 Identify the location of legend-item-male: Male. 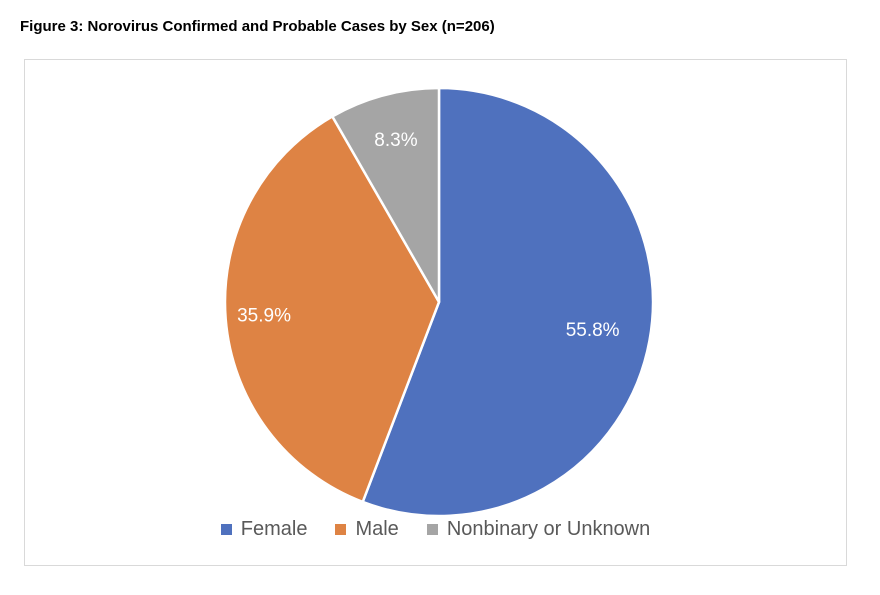
(367, 529).